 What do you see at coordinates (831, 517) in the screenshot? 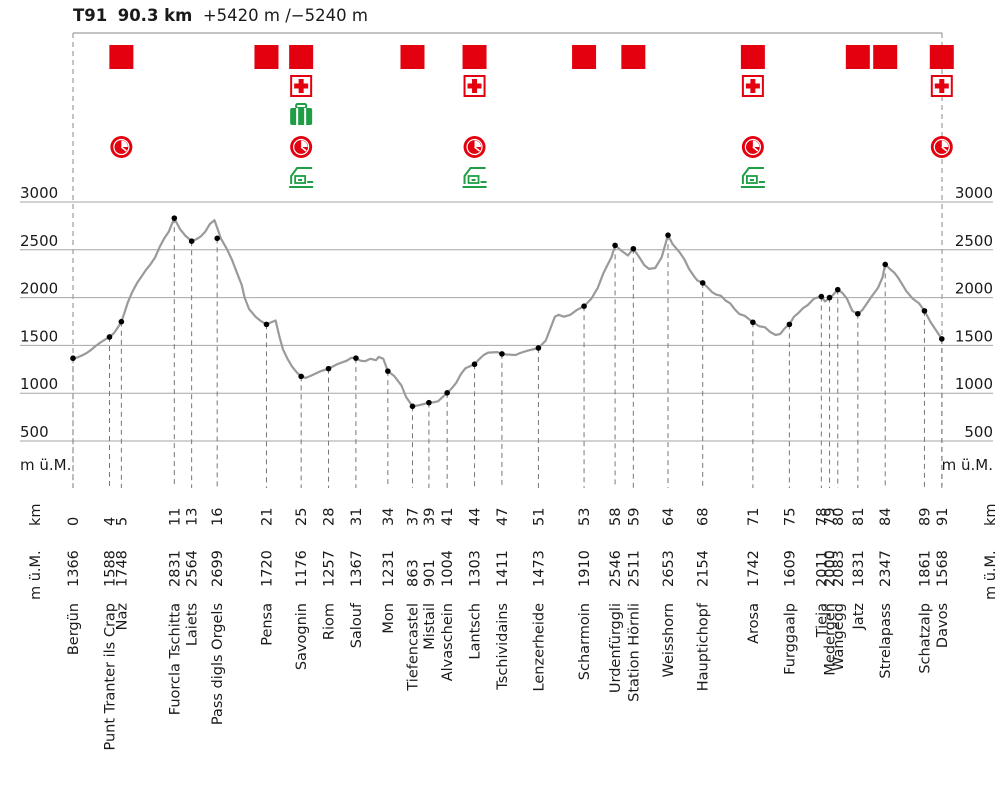
I see `waypoint-km: 79` at bounding box center [831, 517].